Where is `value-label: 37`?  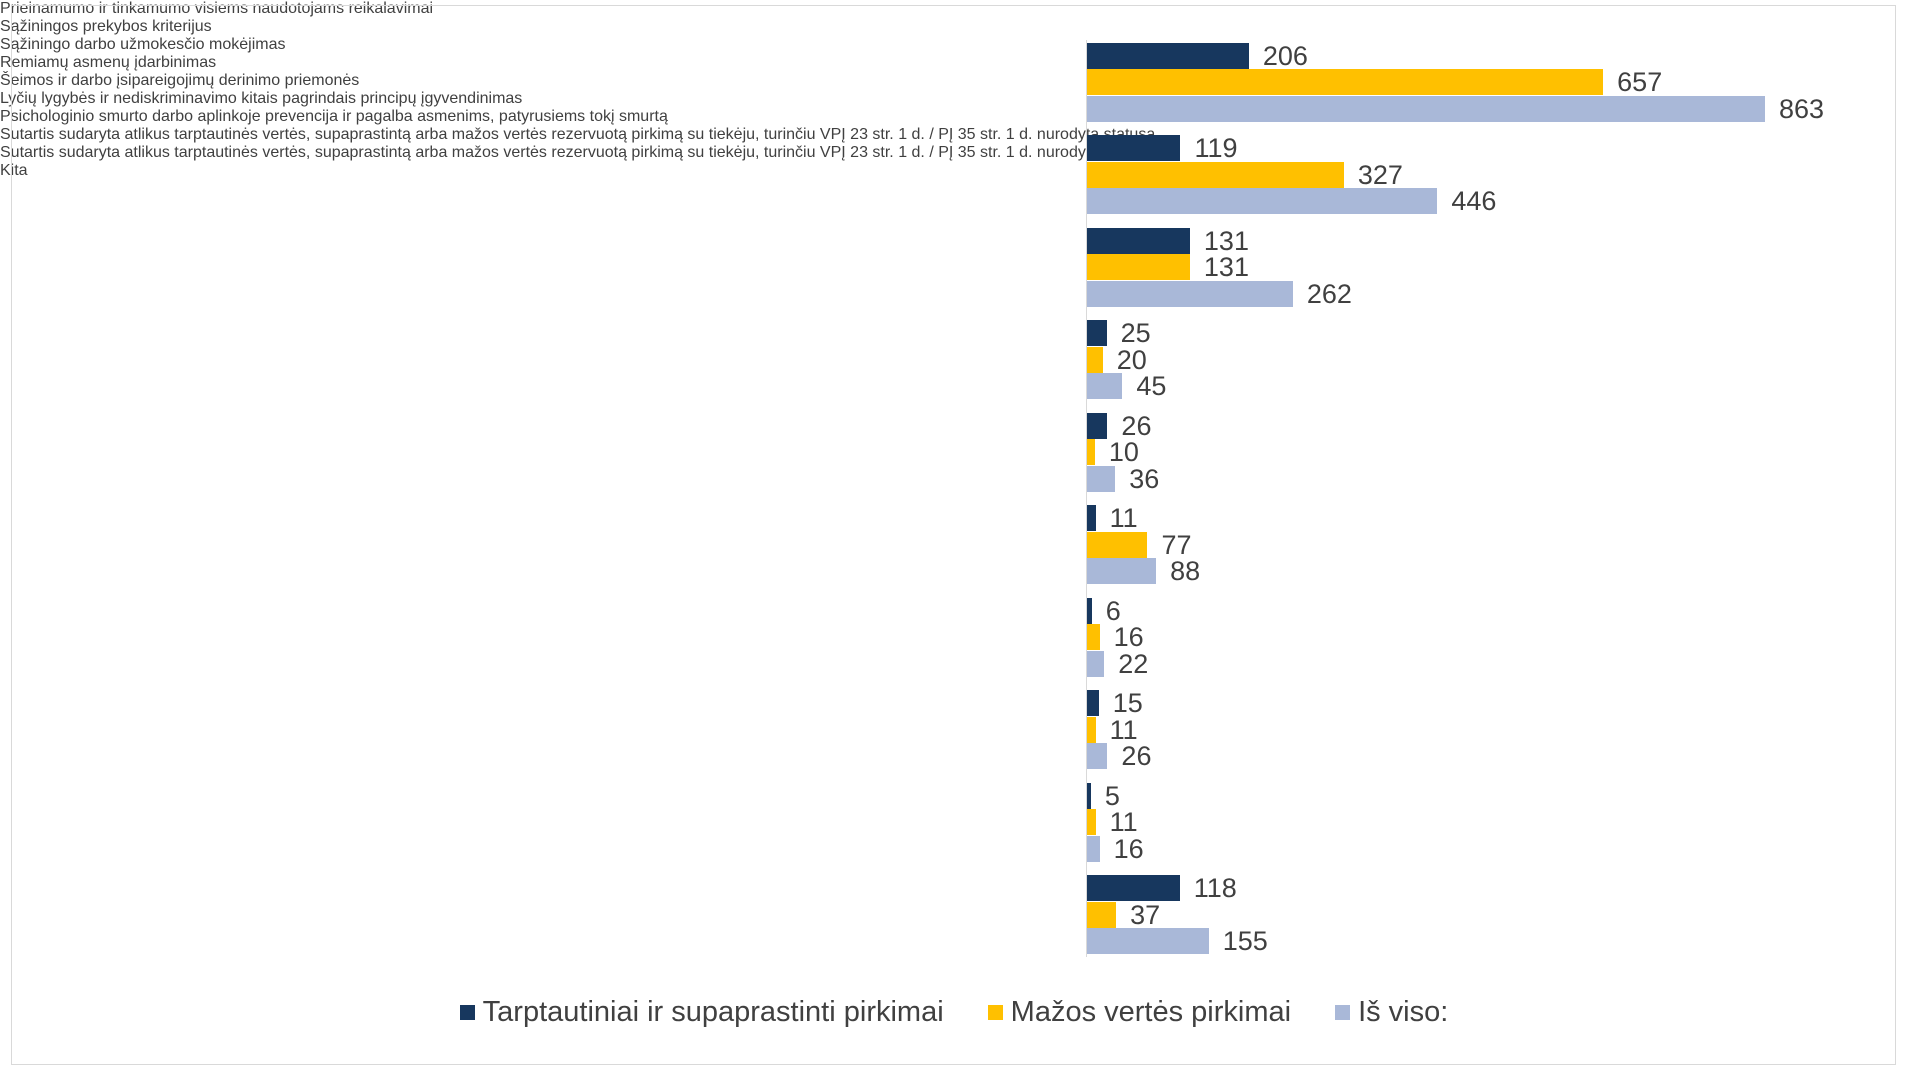
value-label: 37 is located at coordinates (1145, 914).